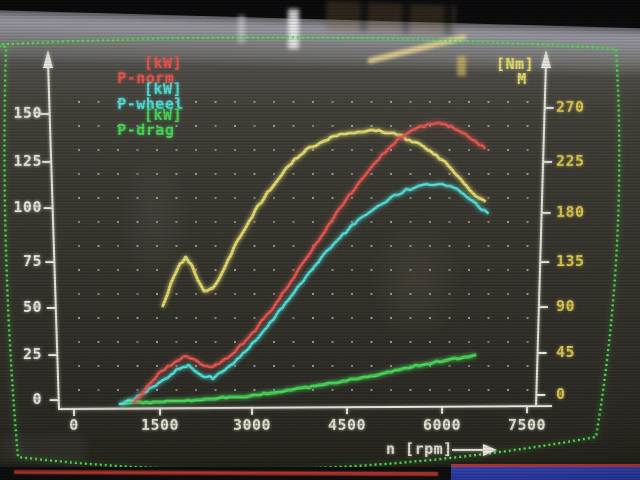  Describe the element at coordinates (160, 425) in the screenshot. I see `x-tick-label: 1500` at that location.